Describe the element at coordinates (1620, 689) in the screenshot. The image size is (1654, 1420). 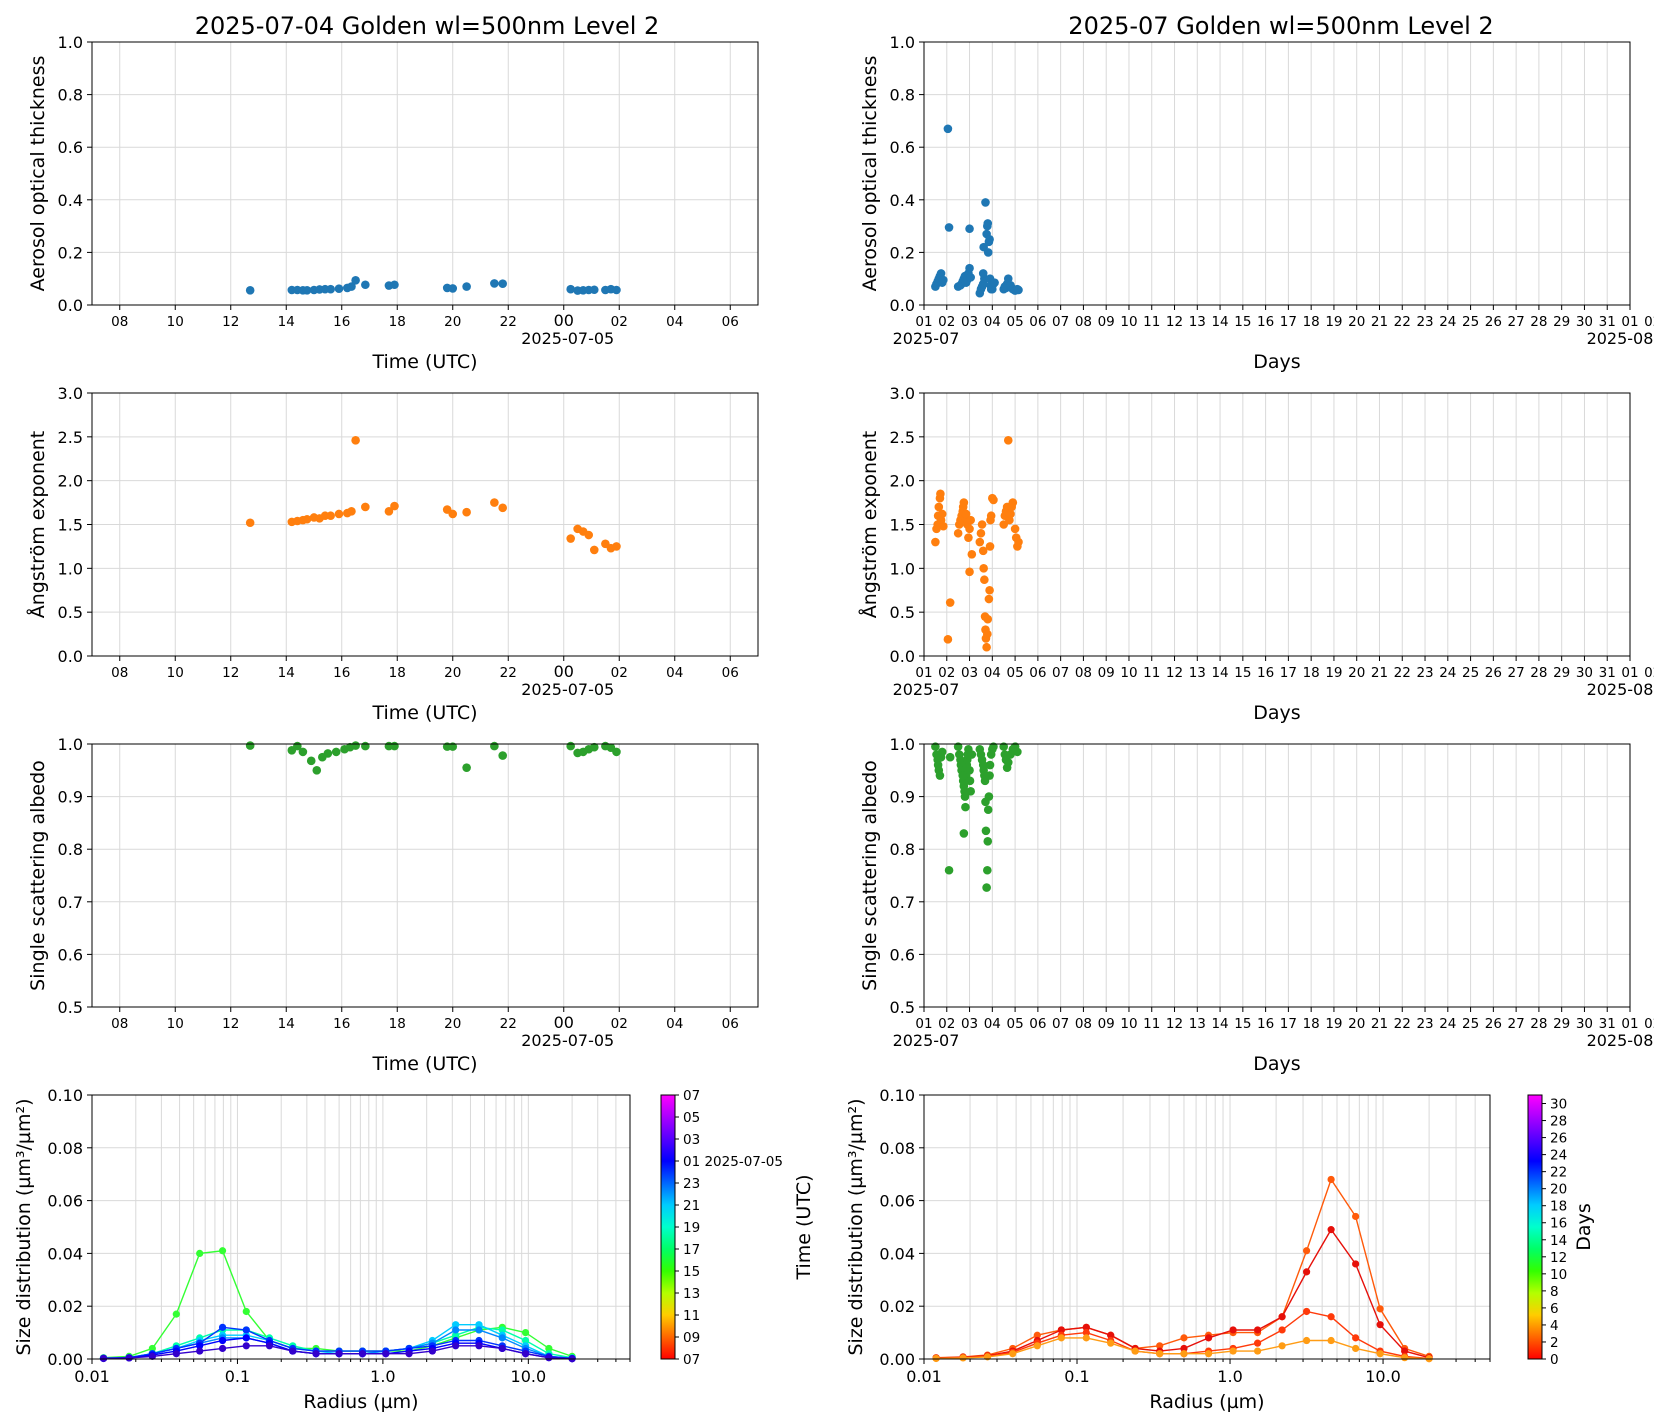
I see `x-end-date-label: 2025-08` at that location.